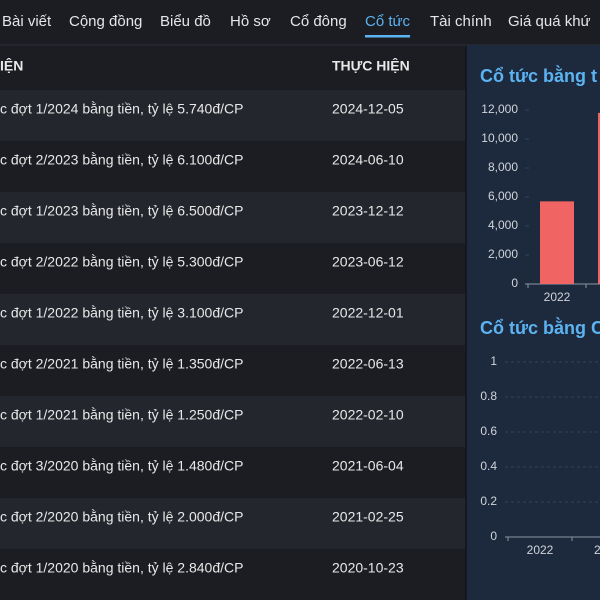 Image resolution: width=600 pixels, height=600 pixels. I want to click on column-header: IỆN, so click(11, 65).